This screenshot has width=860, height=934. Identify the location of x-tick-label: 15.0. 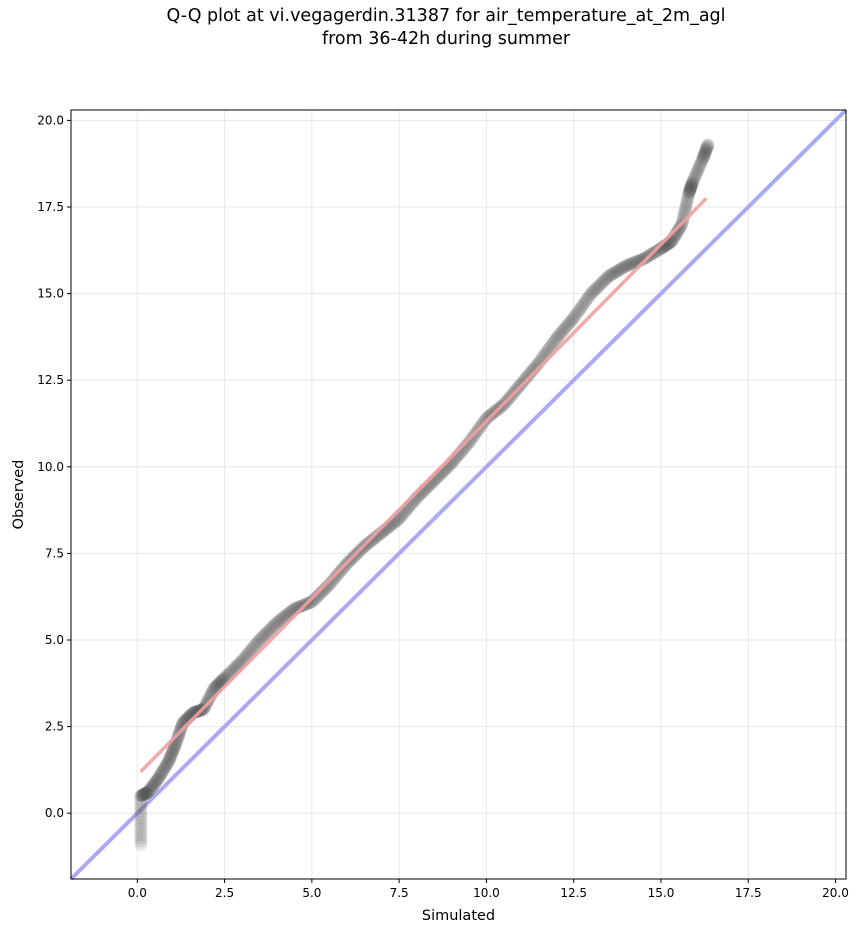
(661, 893).